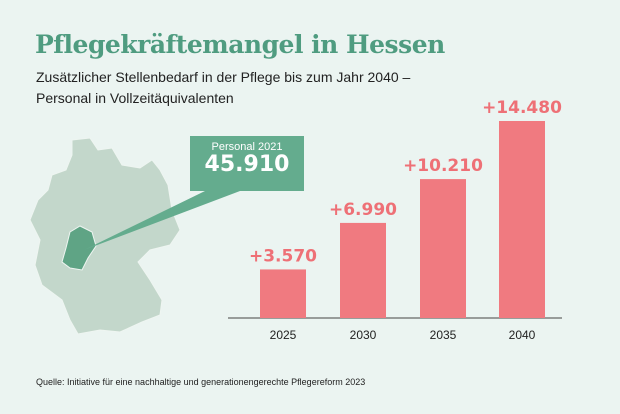  Describe the element at coordinates (162, 220) in the screenshot. I see `callout-pointer` at that location.